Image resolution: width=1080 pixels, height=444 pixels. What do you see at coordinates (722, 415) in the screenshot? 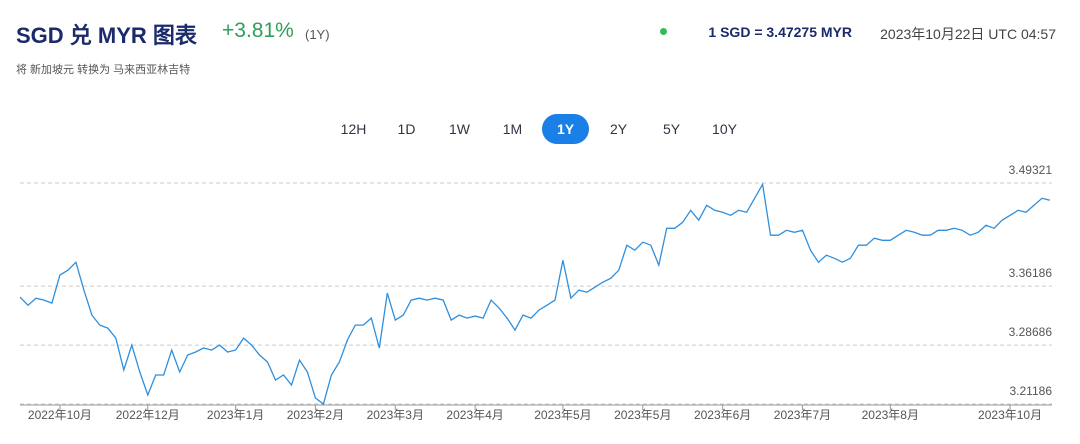
I see `x-tick-label: 2023年6月` at bounding box center [722, 415].